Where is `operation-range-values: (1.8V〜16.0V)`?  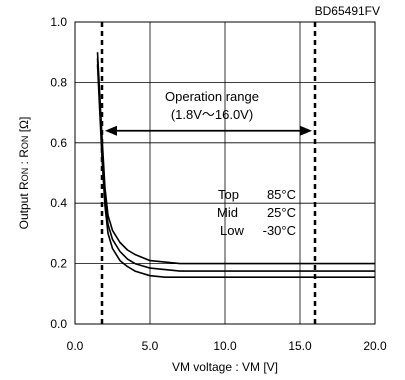
operation-range-values: (1.8V〜16.0V) is located at coordinates (212, 114).